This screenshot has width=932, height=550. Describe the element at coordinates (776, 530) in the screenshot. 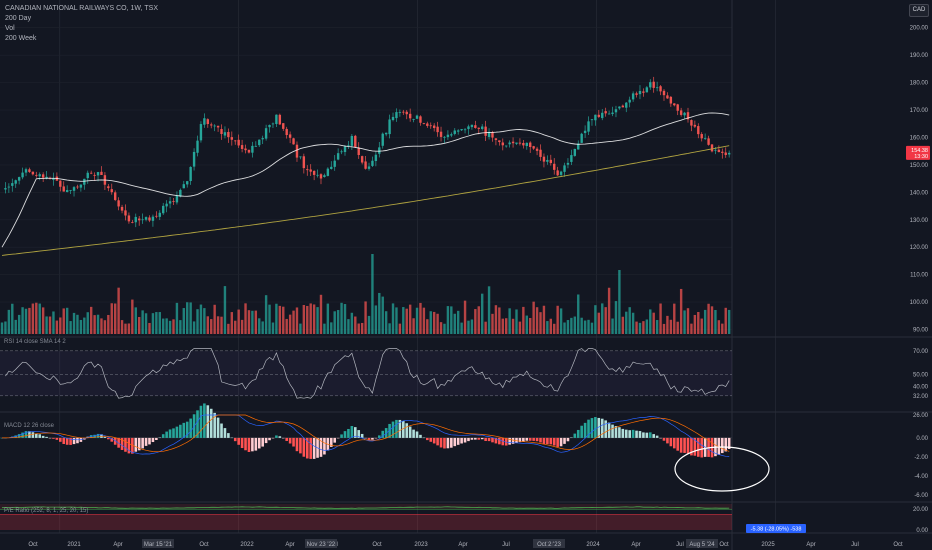

I see `pe-change-text: -5.38 (-28.05%) -538` at that location.